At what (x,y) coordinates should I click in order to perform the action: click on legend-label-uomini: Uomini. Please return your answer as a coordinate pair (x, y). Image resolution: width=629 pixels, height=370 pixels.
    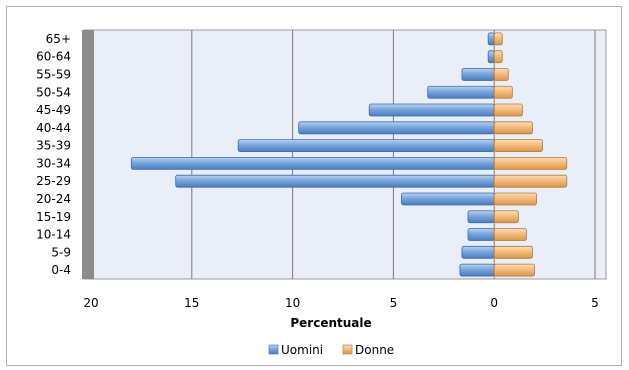
    Looking at the image, I should click on (302, 350).